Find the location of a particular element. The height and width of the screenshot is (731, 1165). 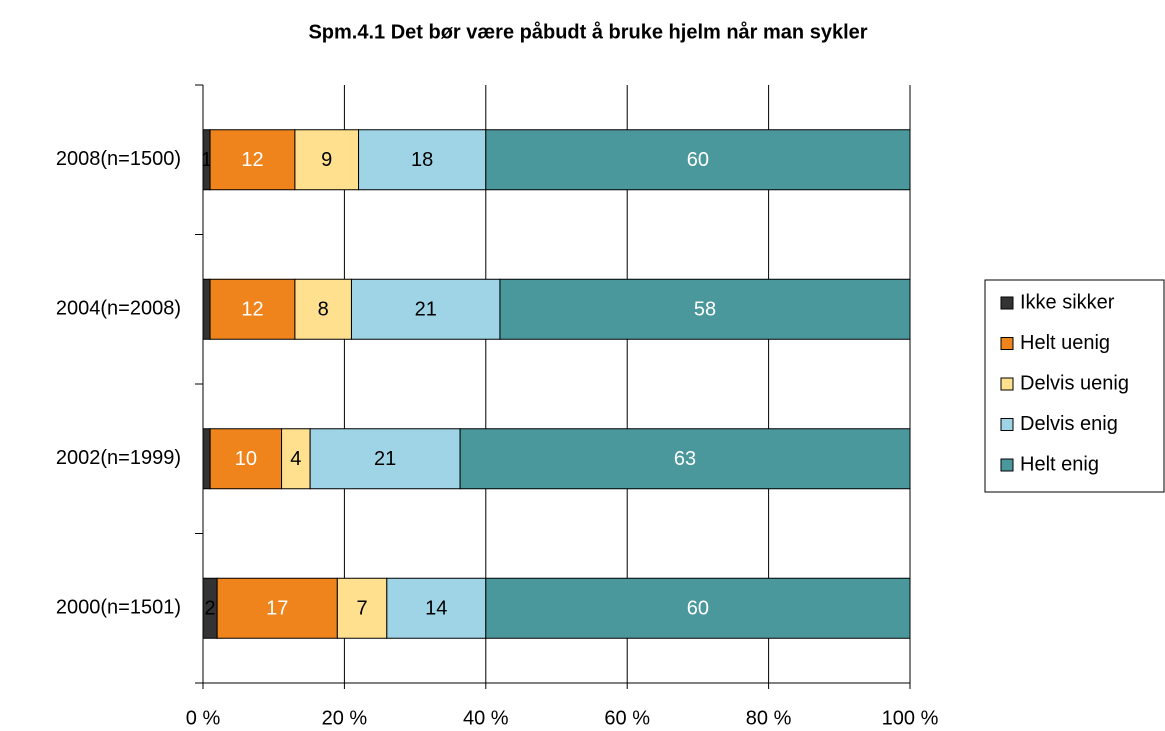

legend-box is located at coordinates (1074, 386).